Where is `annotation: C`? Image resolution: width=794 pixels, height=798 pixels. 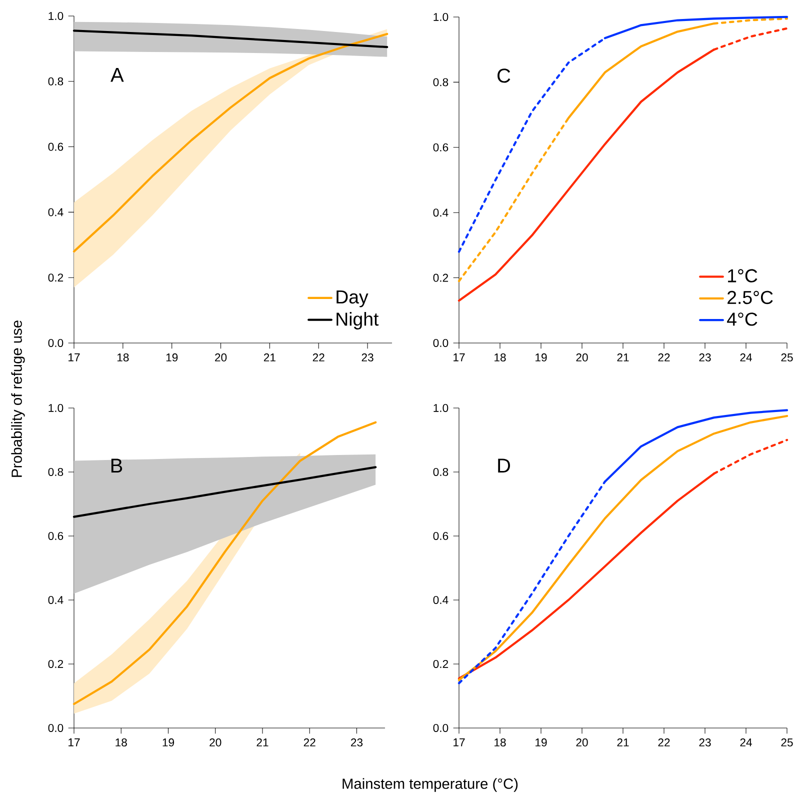
annotation: C is located at coordinates (504, 75).